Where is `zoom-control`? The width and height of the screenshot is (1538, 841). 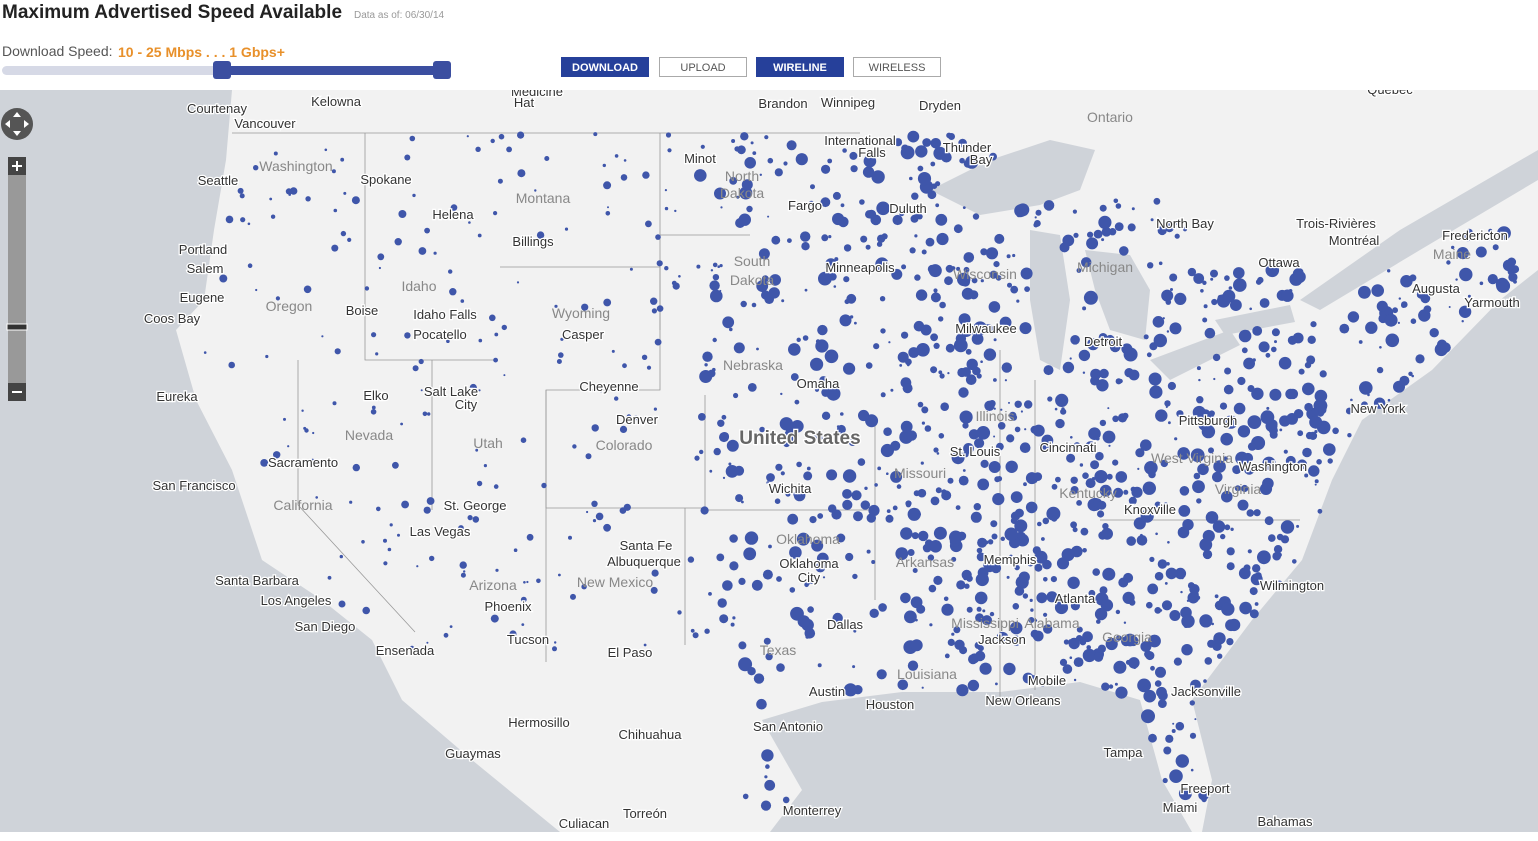
zoom-control is located at coordinates (17, 279).